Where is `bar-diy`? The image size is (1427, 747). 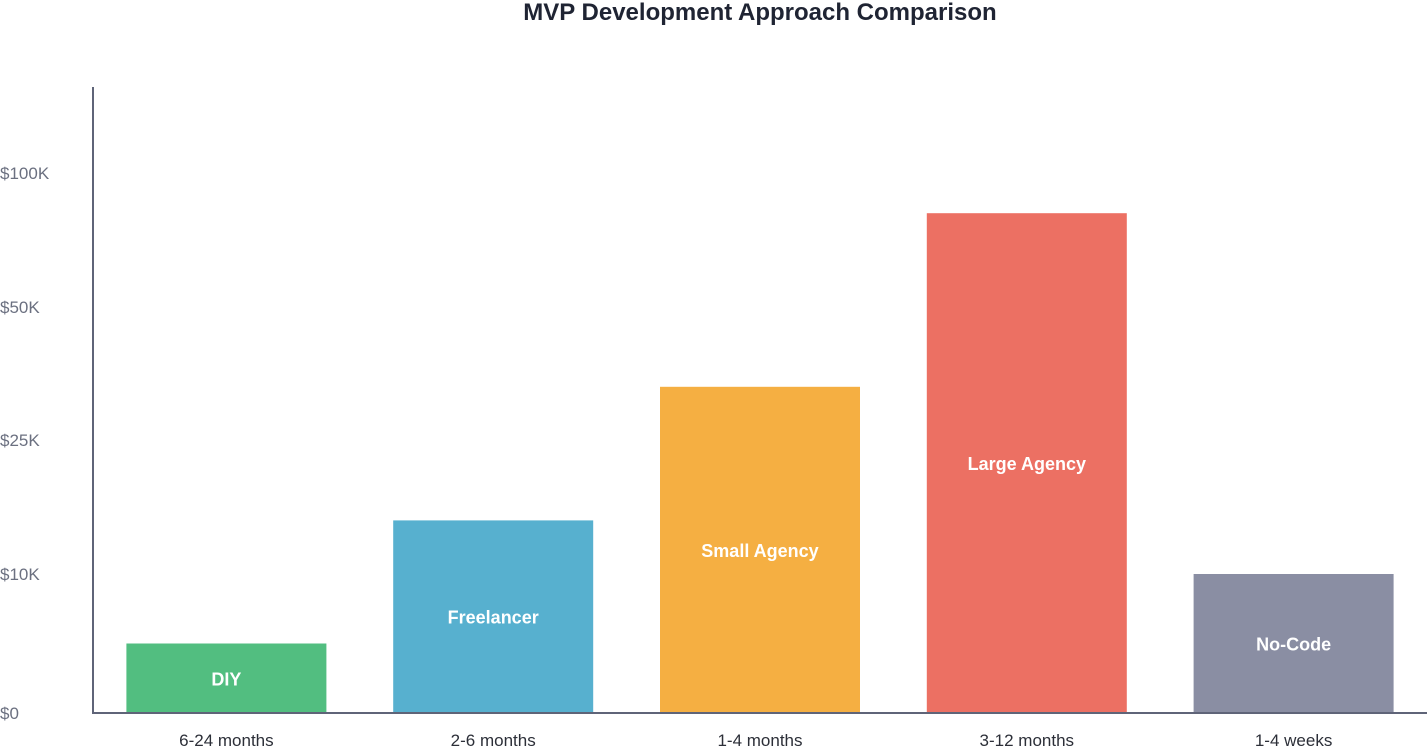
bar-diy is located at coordinates (226, 678).